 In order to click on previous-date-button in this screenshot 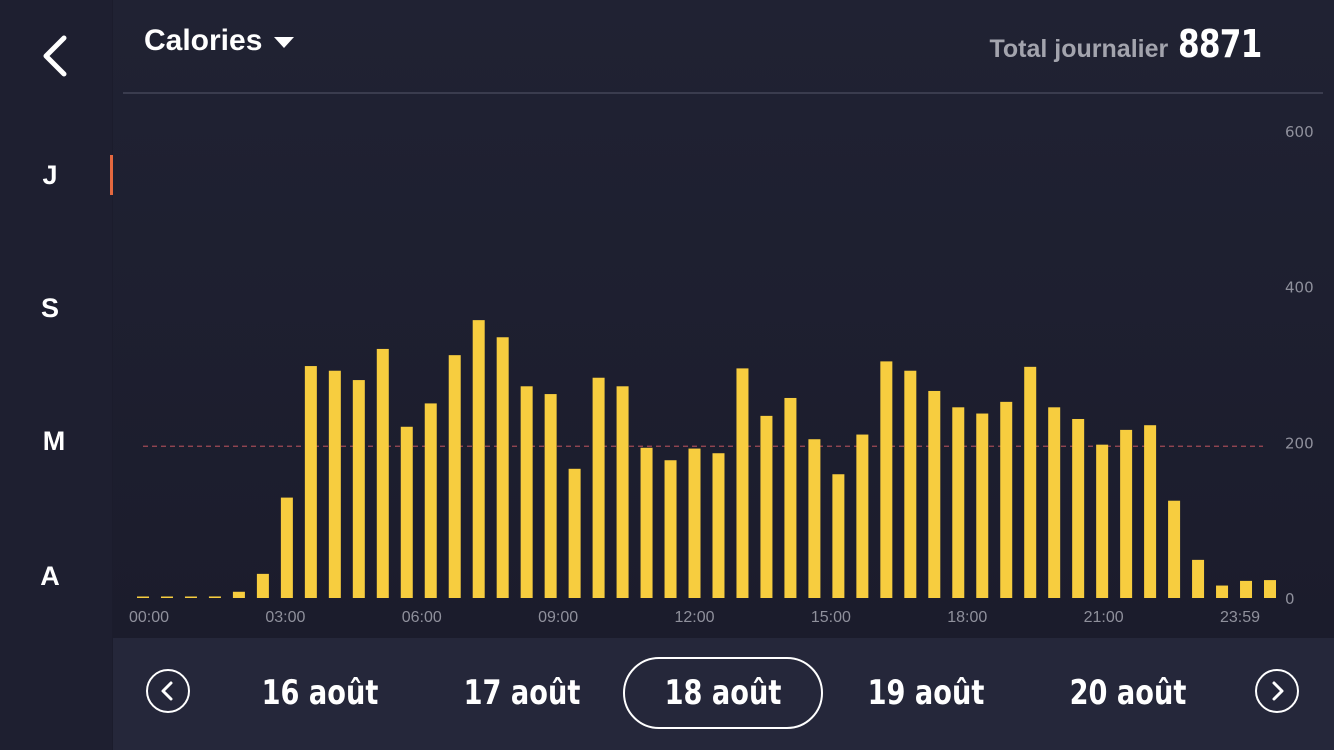, I will do `click(168, 691)`.